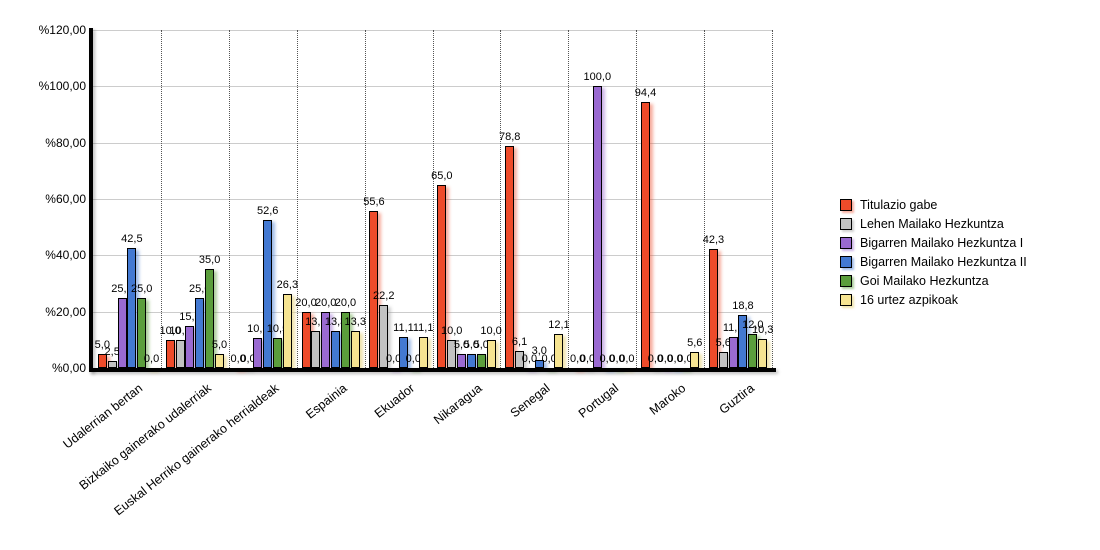  I want to click on x-category-label: Portugal, so click(598, 401).